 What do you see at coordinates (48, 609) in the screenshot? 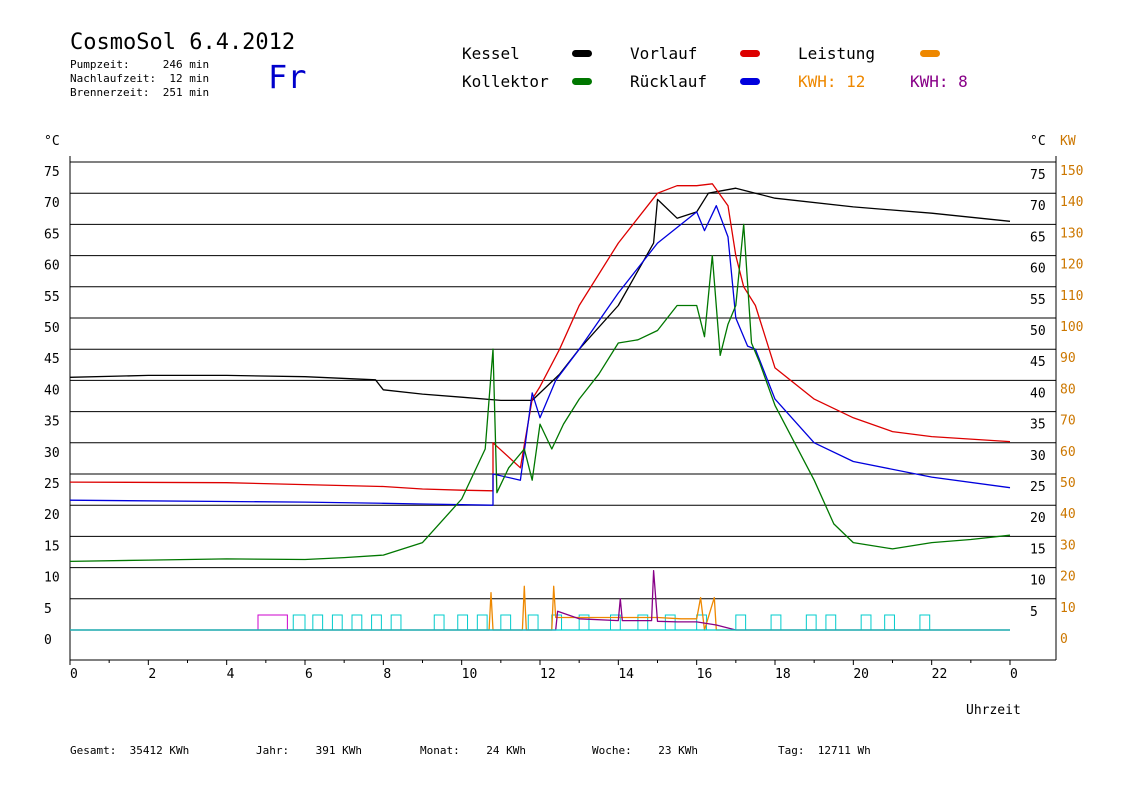
I see `y-tick-label-left: 5` at bounding box center [48, 609].